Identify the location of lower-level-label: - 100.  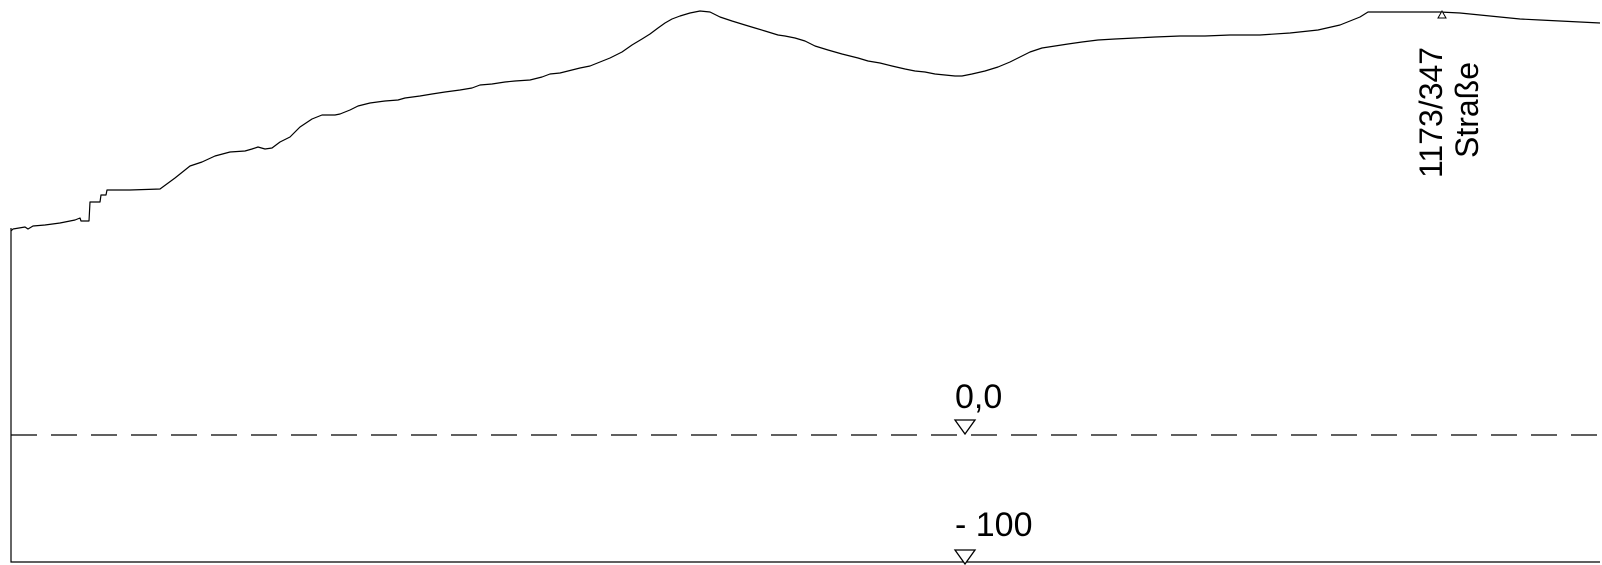
(994, 525).